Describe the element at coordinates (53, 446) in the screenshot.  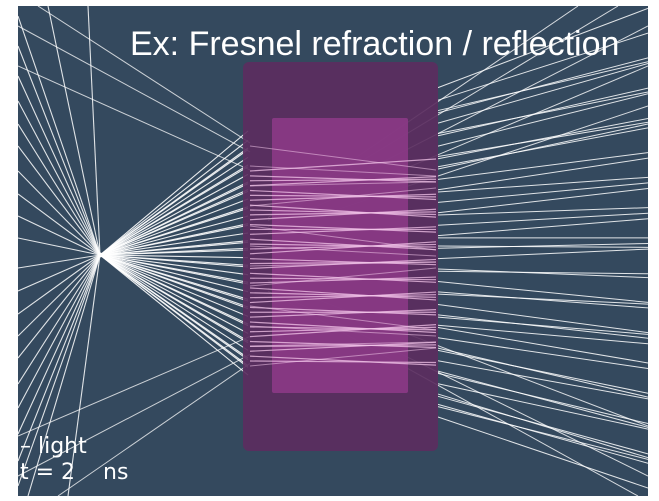
I see `legend-light-label: – light` at that location.